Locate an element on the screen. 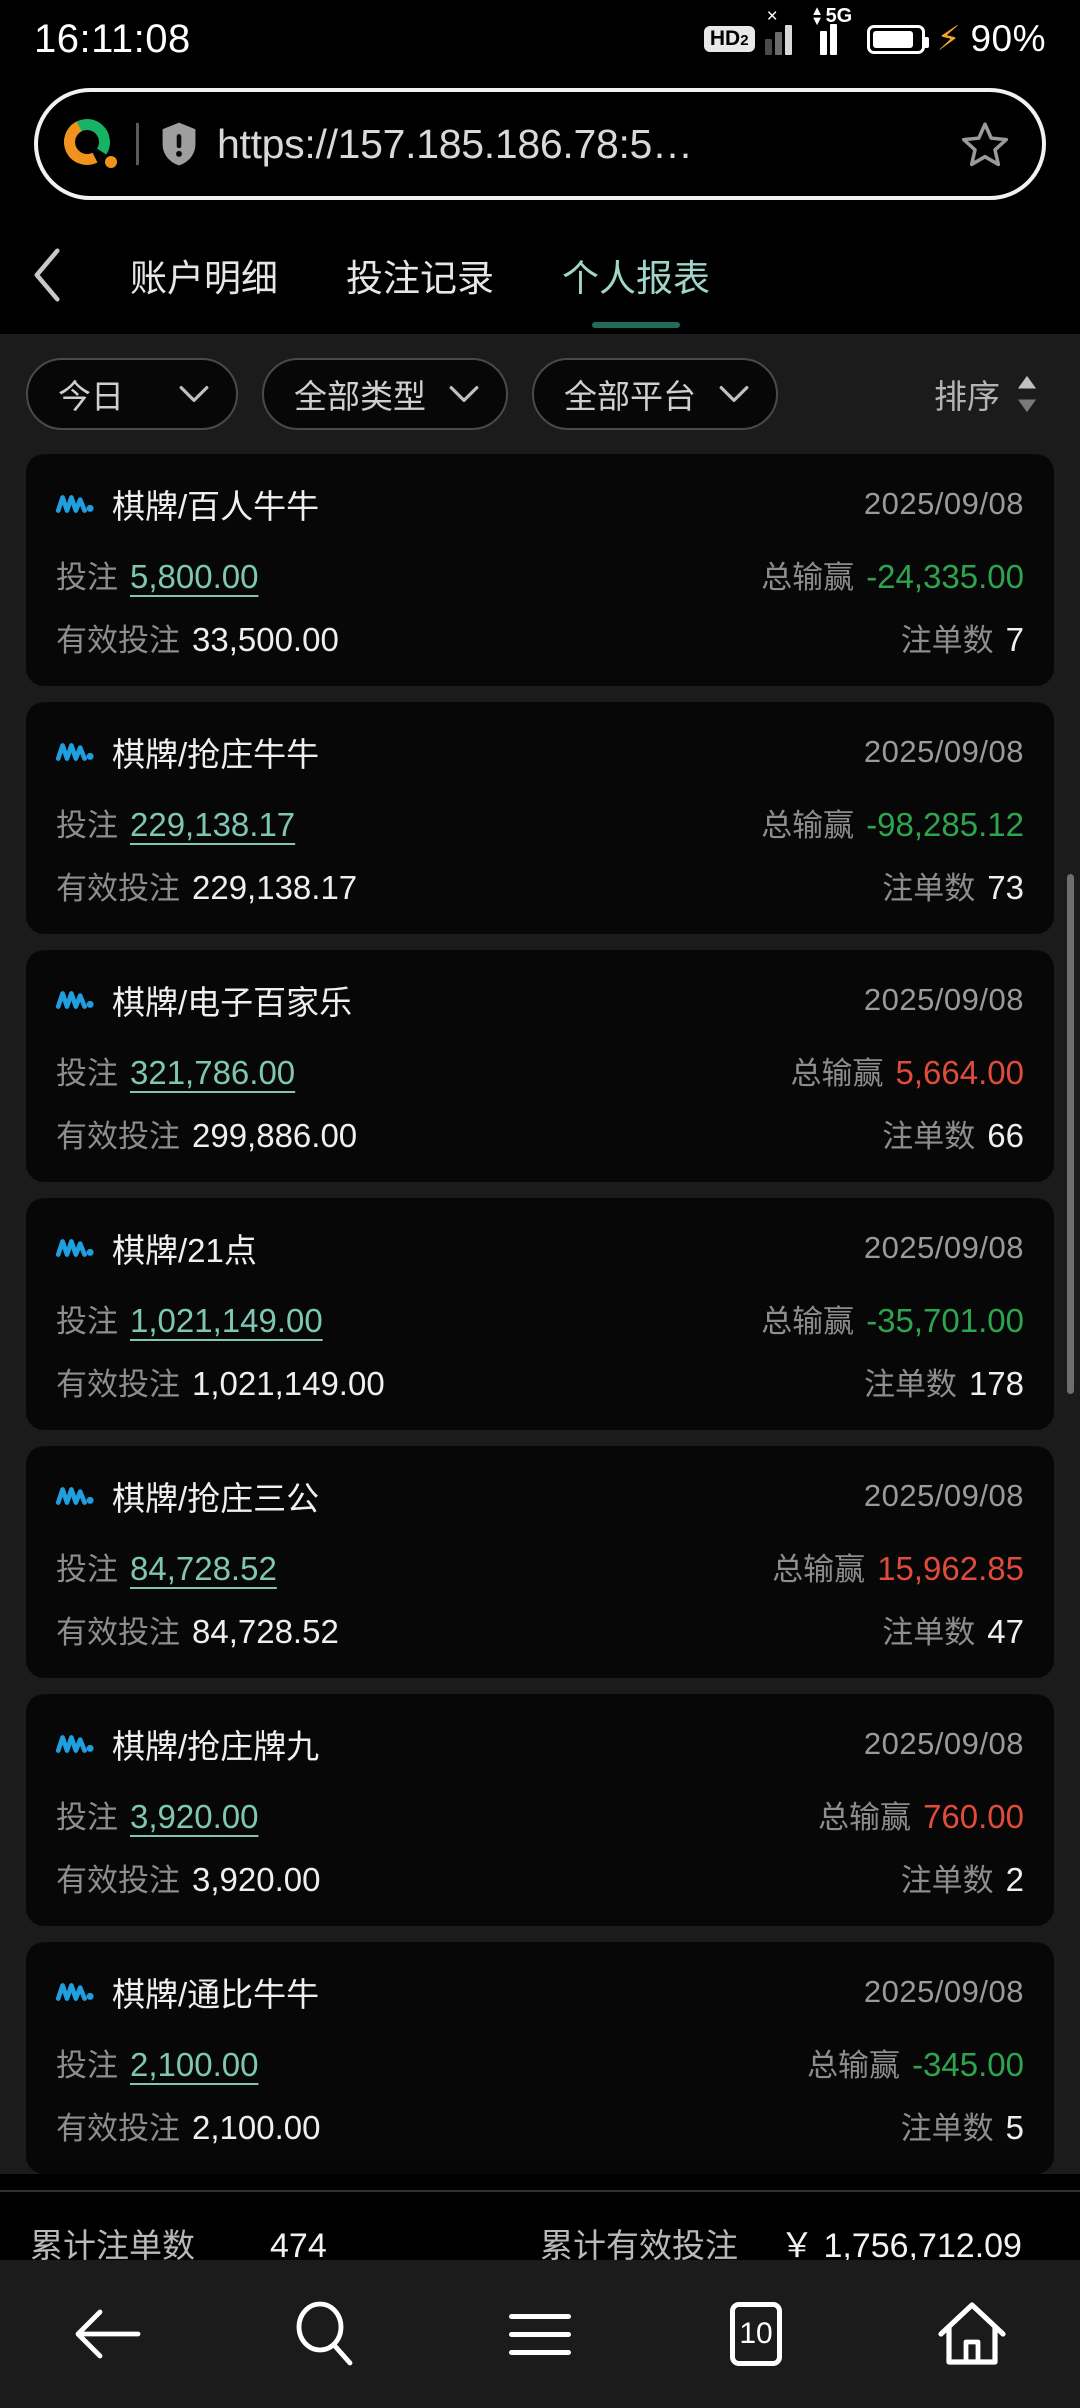 The width and height of the screenshot is (1080, 2408). nav-search-button is located at coordinates (324, 2334).